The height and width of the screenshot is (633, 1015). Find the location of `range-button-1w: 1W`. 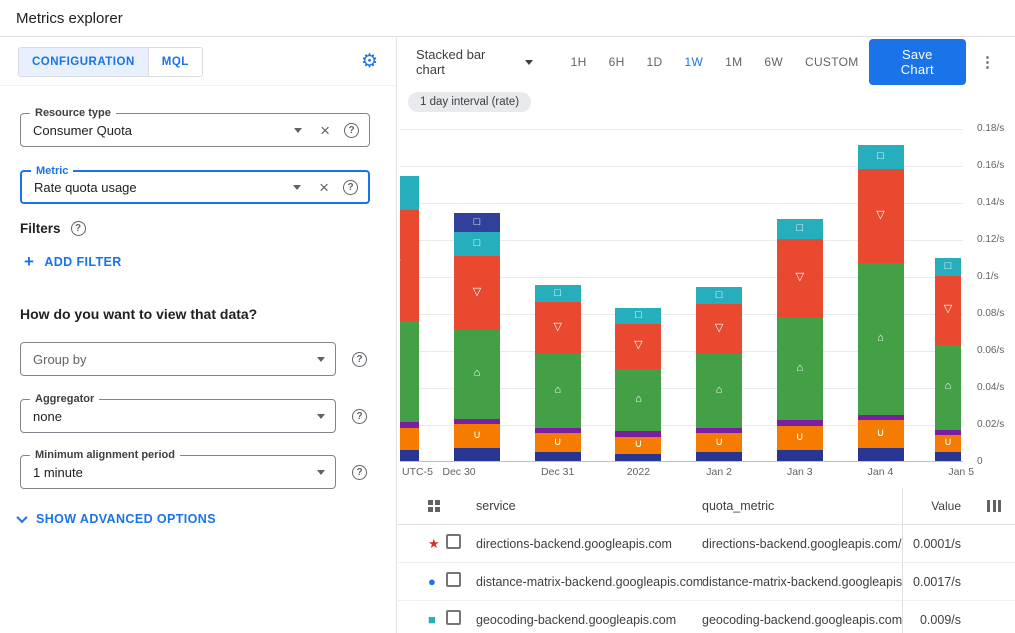

range-button-1w: 1W is located at coordinates (694, 62).